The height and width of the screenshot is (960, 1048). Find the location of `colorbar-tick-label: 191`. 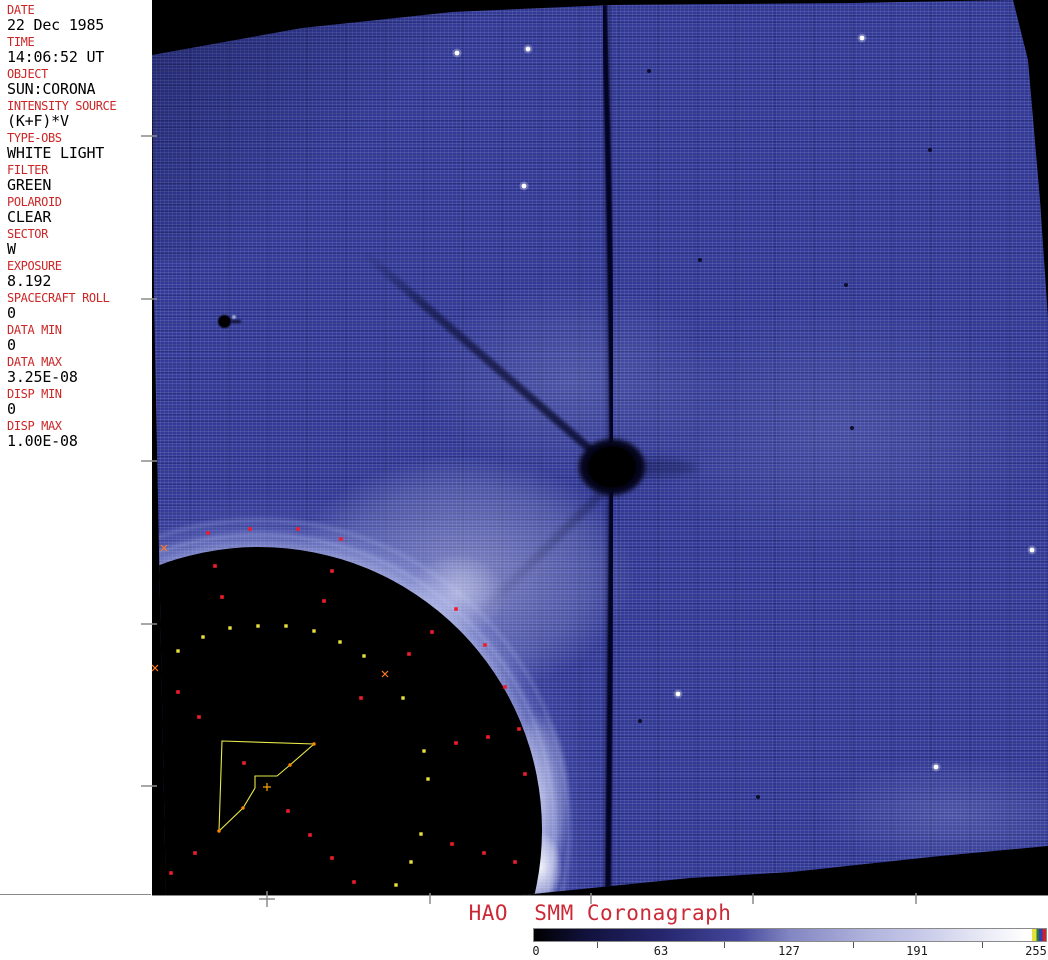

colorbar-tick-label: 191 is located at coordinates (917, 951).